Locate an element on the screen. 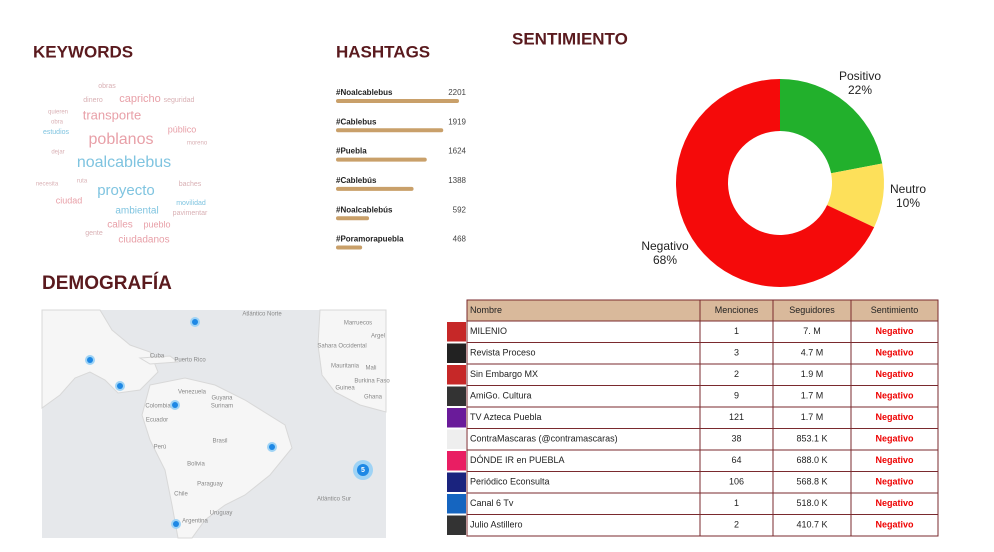 Image resolution: width=994 pixels, height=552 pixels. keyword: moreno is located at coordinates (197, 144).